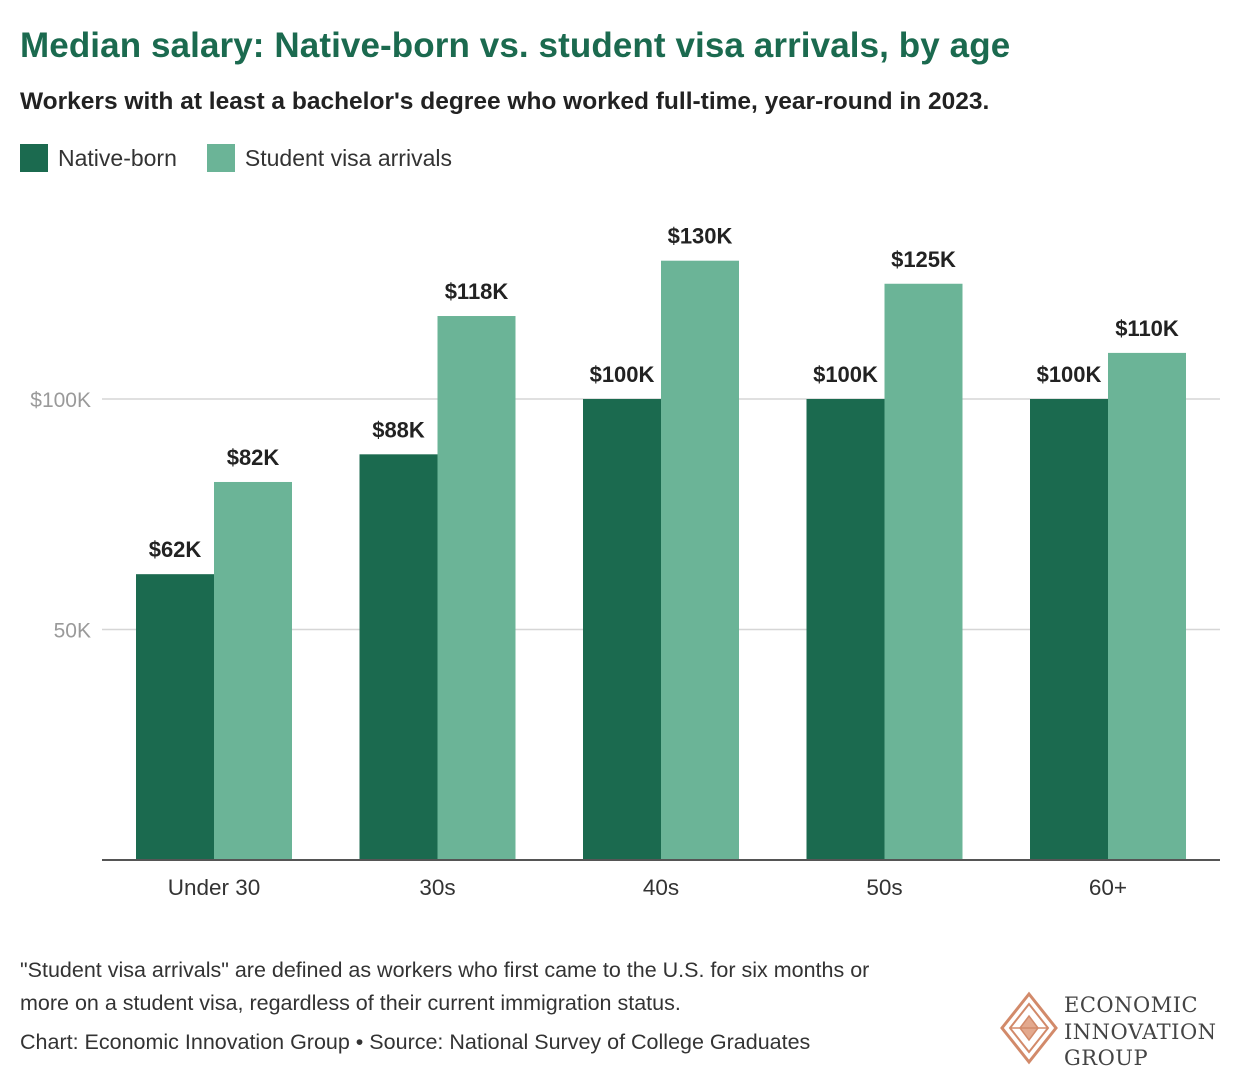 The height and width of the screenshot is (1086, 1240). I want to click on legend-item-student-visa: Student visa arrivals, so click(329, 158).